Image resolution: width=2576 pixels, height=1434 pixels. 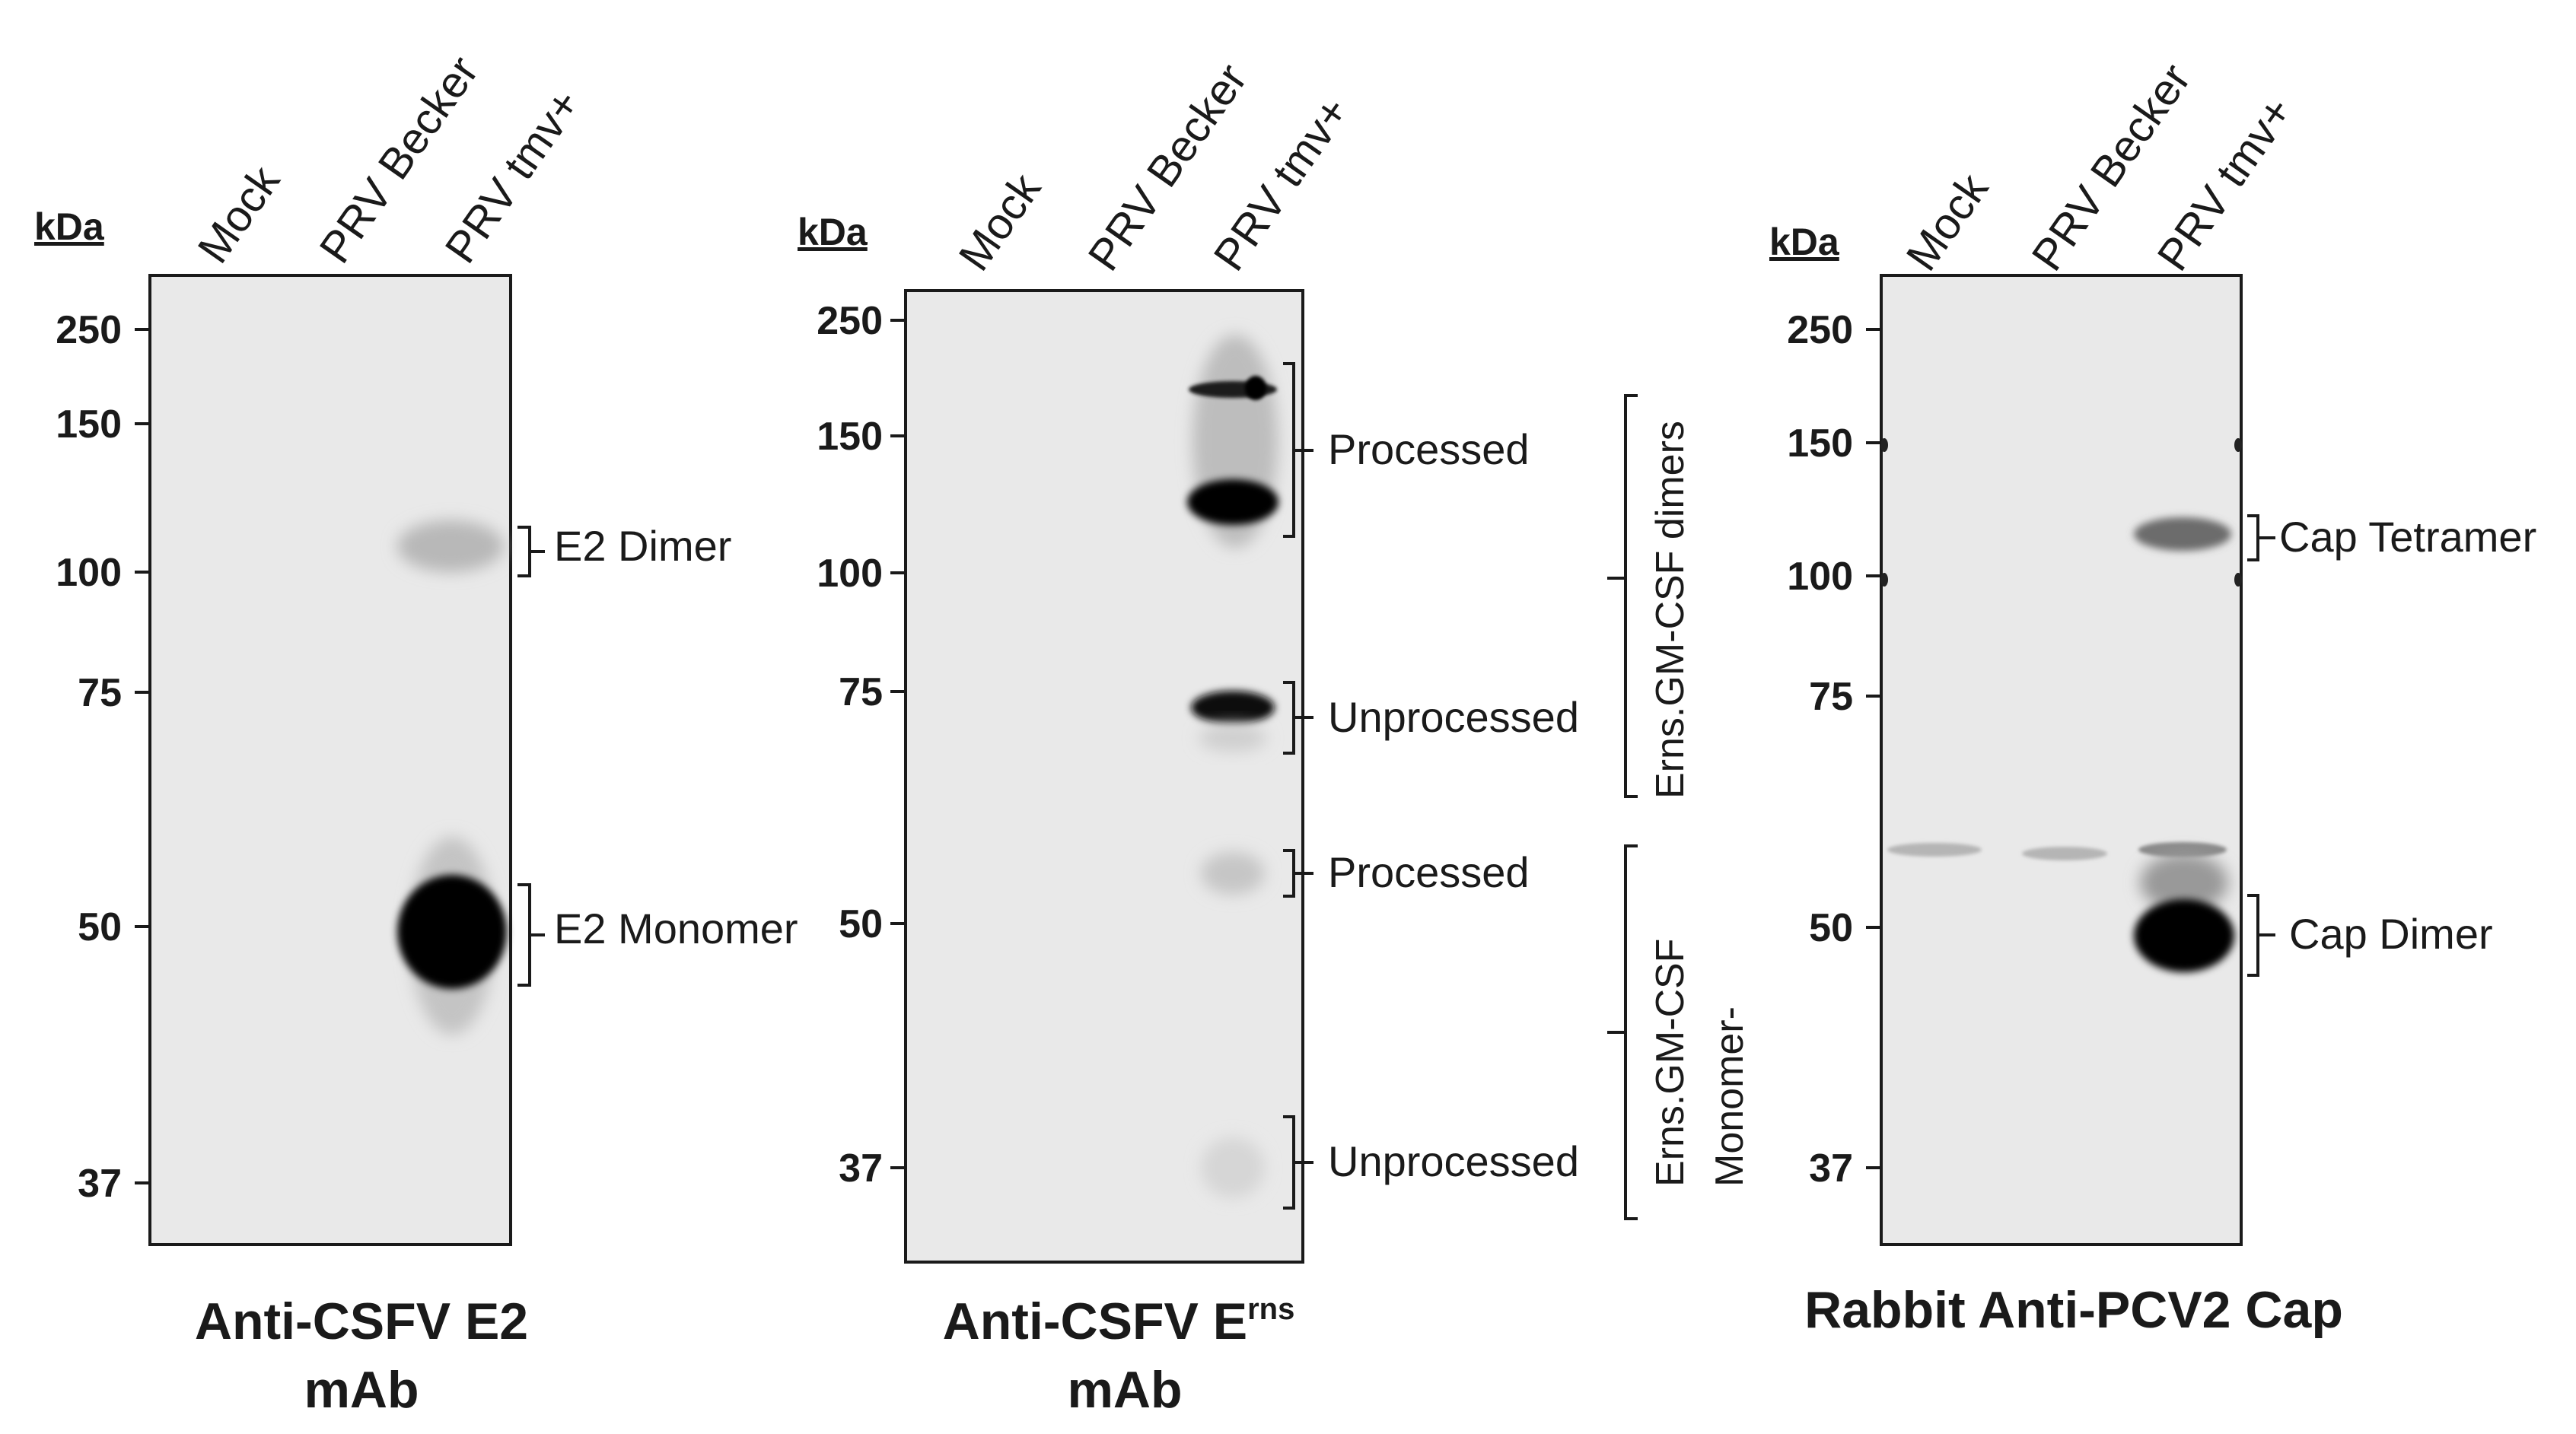 What do you see at coordinates (2261, 537) in the screenshot?
I see `bracket-cap-tetramer` at bounding box center [2261, 537].